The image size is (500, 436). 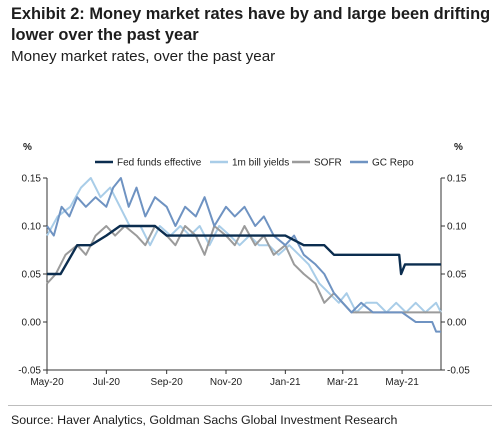 I want to click on legend-label: 1m bill yields, so click(x=260, y=163).